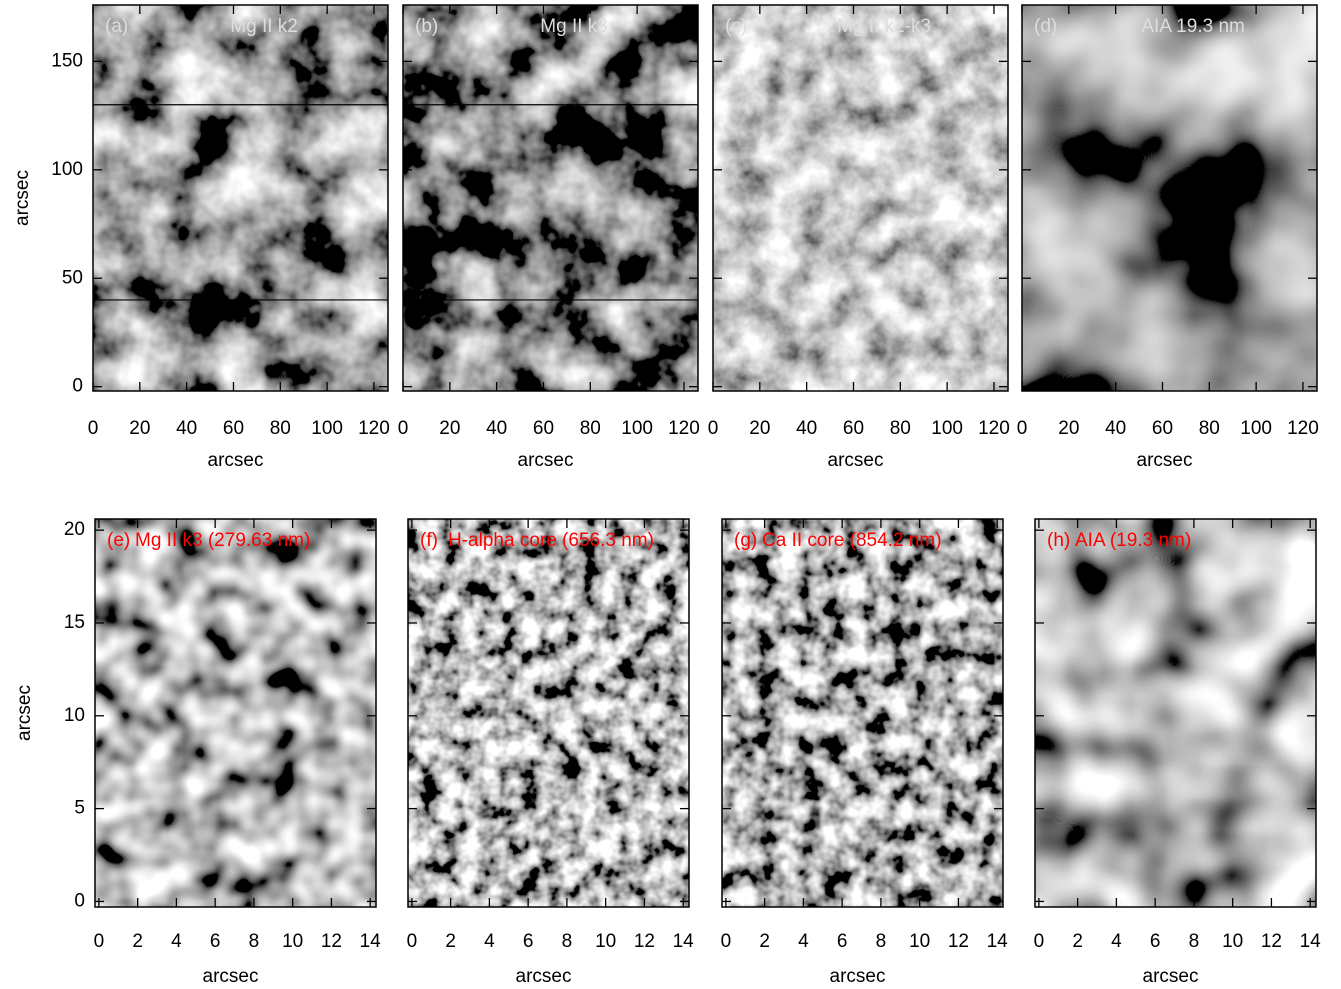 Image resolution: width=1341 pixels, height=989 pixels. I want to click on panel-label: (b), so click(426, 26).